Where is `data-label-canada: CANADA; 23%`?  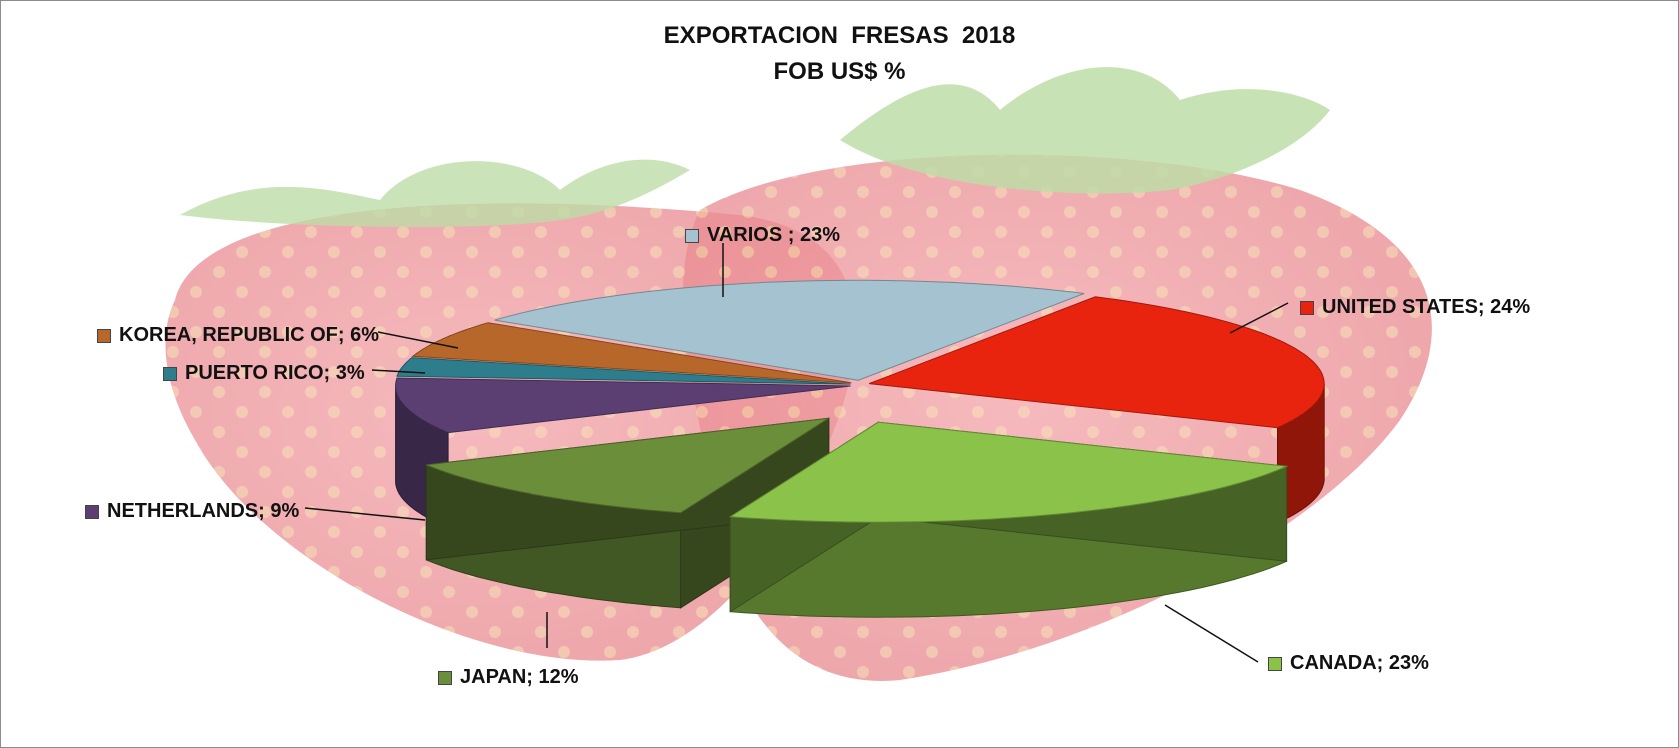
data-label-canada: CANADA; 23% is located at coordinates (1348, 663).